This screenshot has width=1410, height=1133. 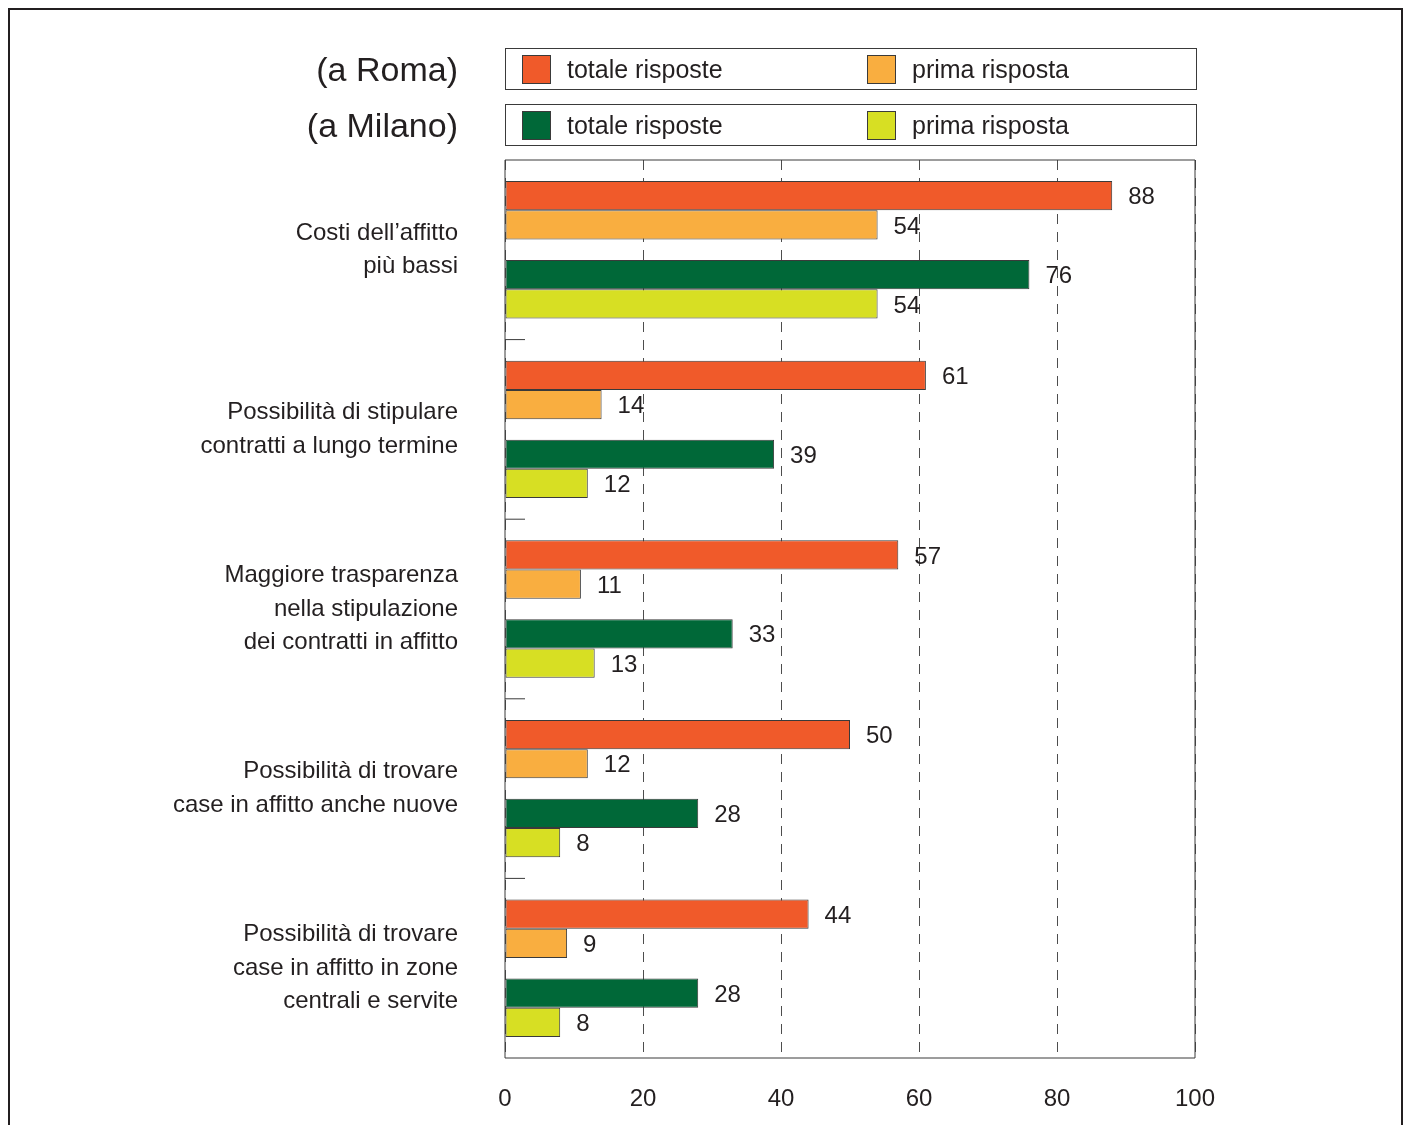 What do you see at coordinates (879, 735) in the screenshot?
I see `data-label: 50` at bounding box center [879, 735].